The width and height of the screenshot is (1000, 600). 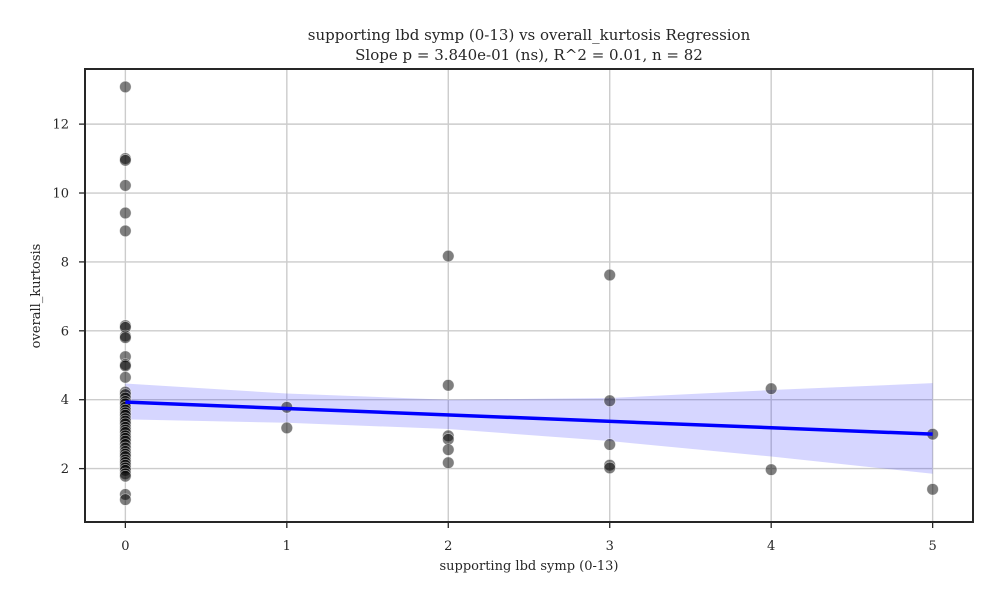 What do you see at coordinates (68, 297) in the screenshot?
I see `y-axis-ticks: 2 4 6 8 10 12` at bounding box center [68, 297].